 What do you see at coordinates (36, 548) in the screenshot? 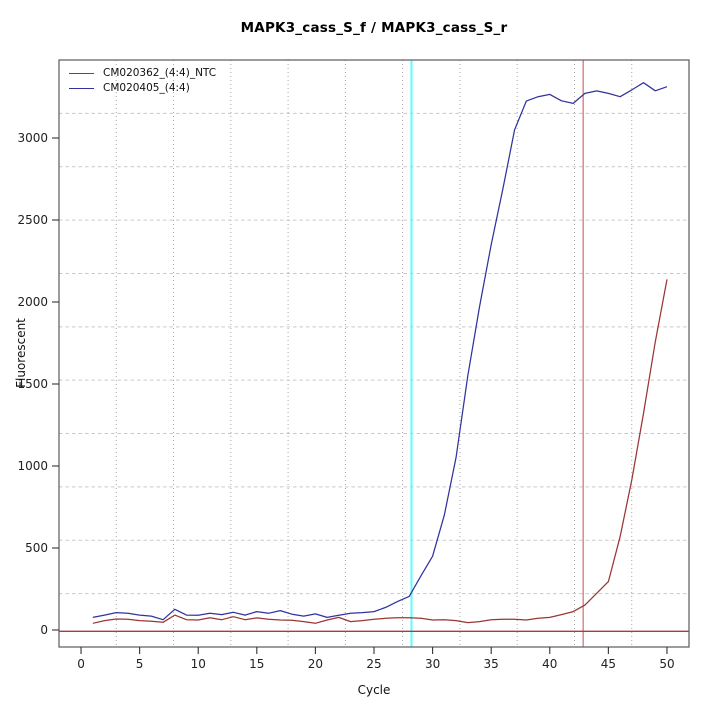
I see `y-tick-label: 500` at bounding box center [36, 548].